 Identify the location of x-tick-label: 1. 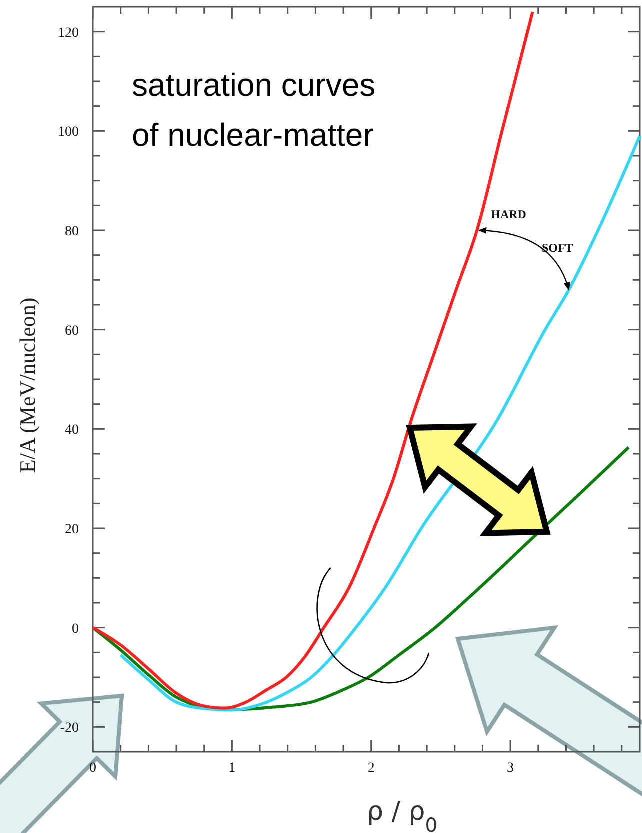
(232, 768).